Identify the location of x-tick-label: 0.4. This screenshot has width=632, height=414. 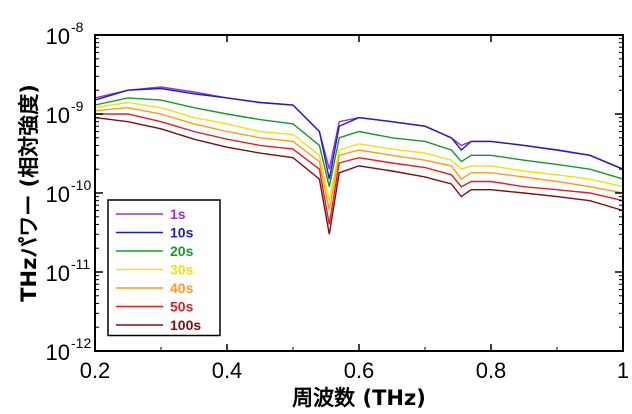
(227, 370).